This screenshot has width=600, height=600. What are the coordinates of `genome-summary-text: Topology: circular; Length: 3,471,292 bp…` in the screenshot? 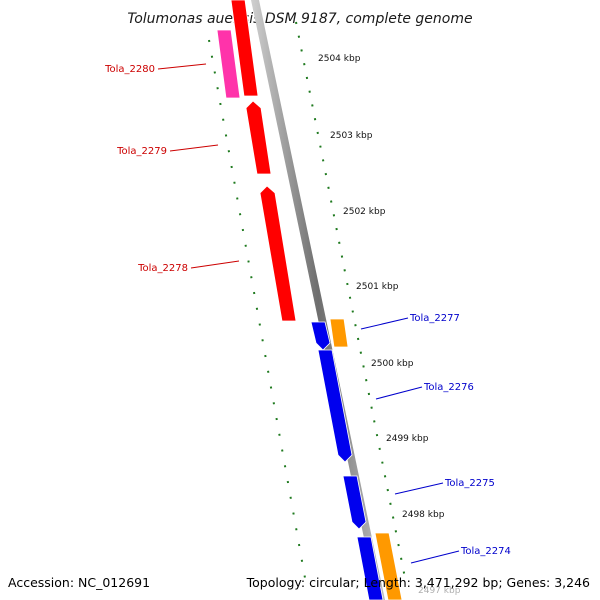 It's located at (418, 582).